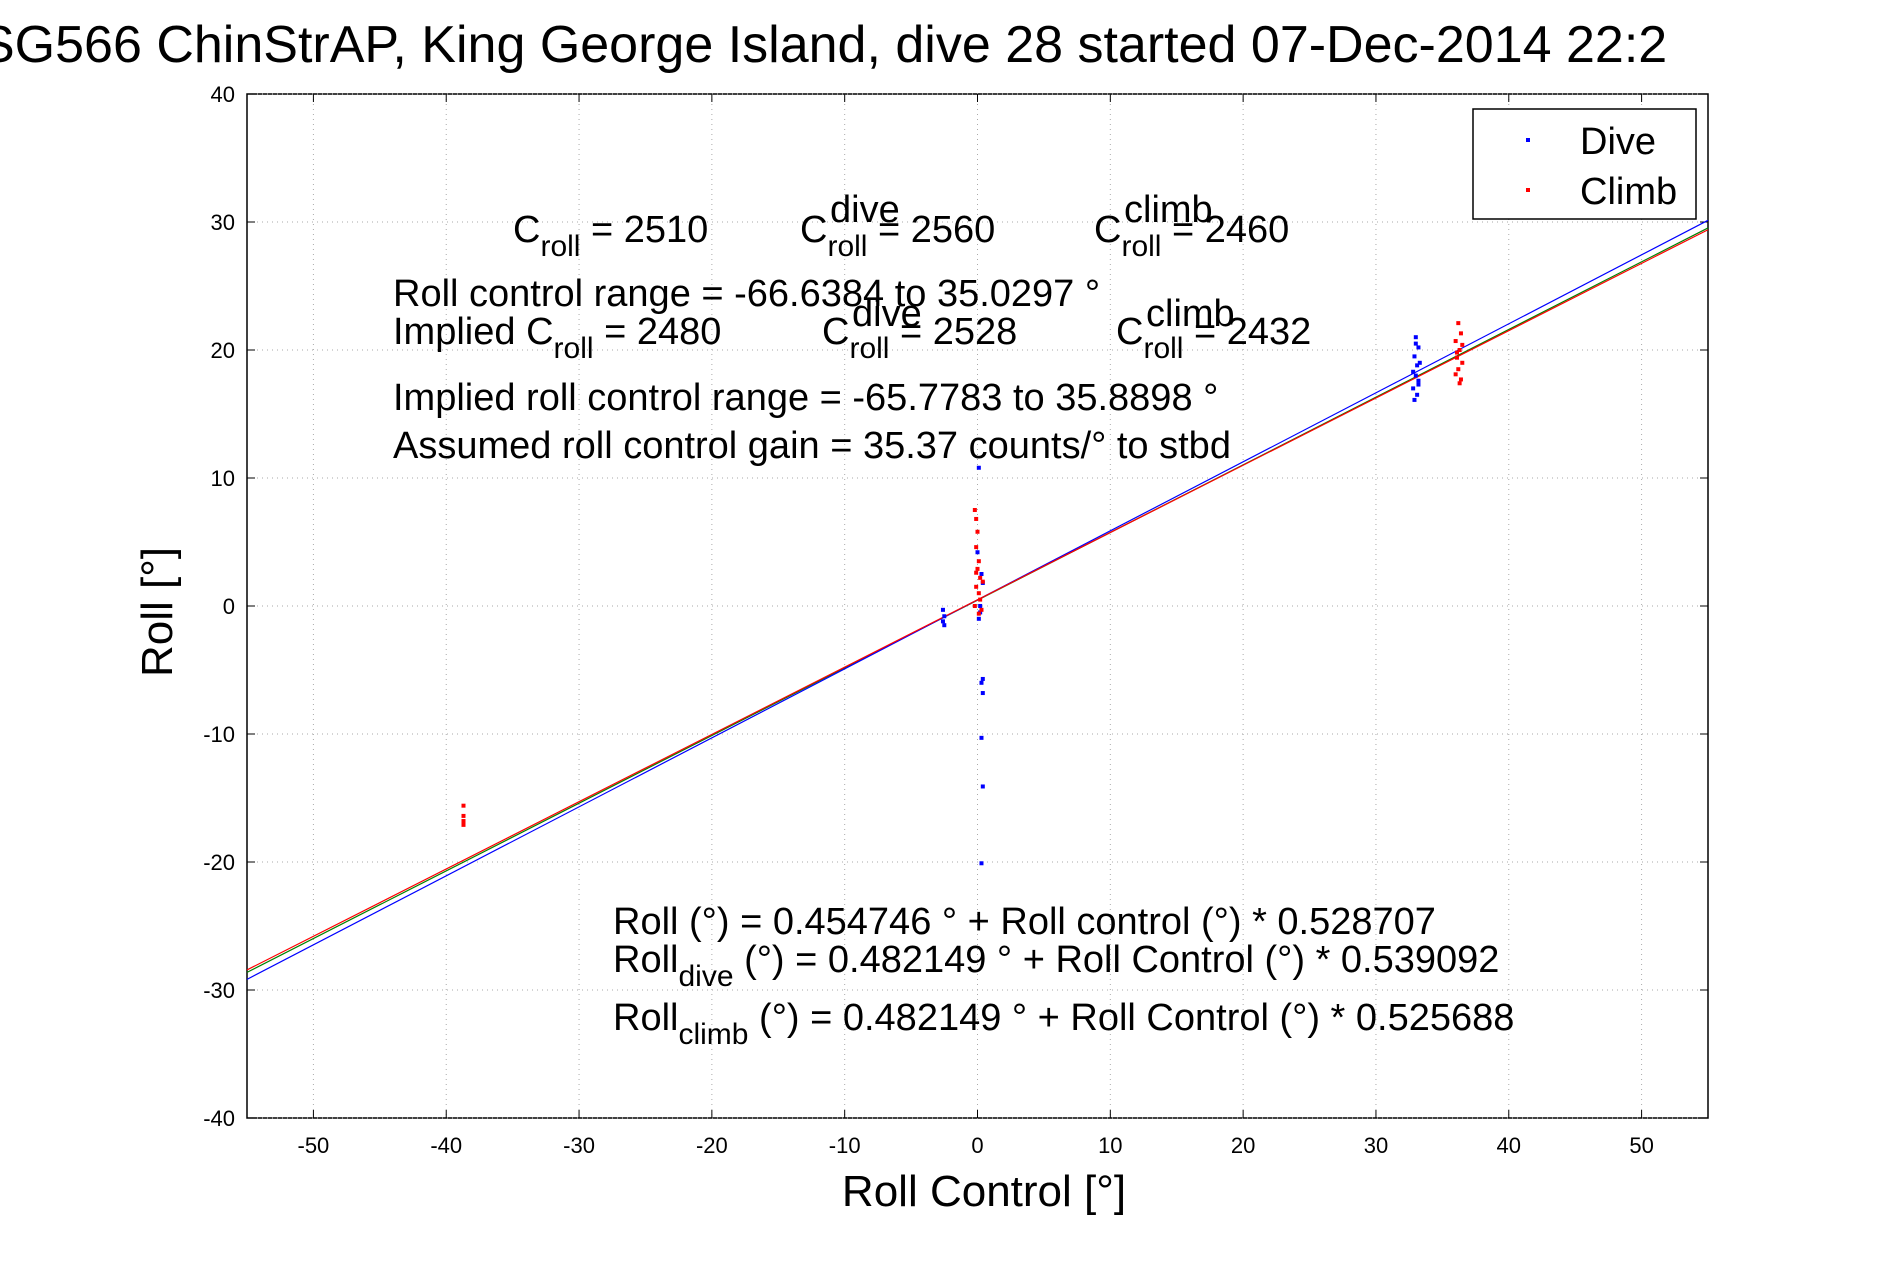 The width and height of the screenshot is (1891, 1262). I want to click on y-tick-label: -30, so click(219, 990).